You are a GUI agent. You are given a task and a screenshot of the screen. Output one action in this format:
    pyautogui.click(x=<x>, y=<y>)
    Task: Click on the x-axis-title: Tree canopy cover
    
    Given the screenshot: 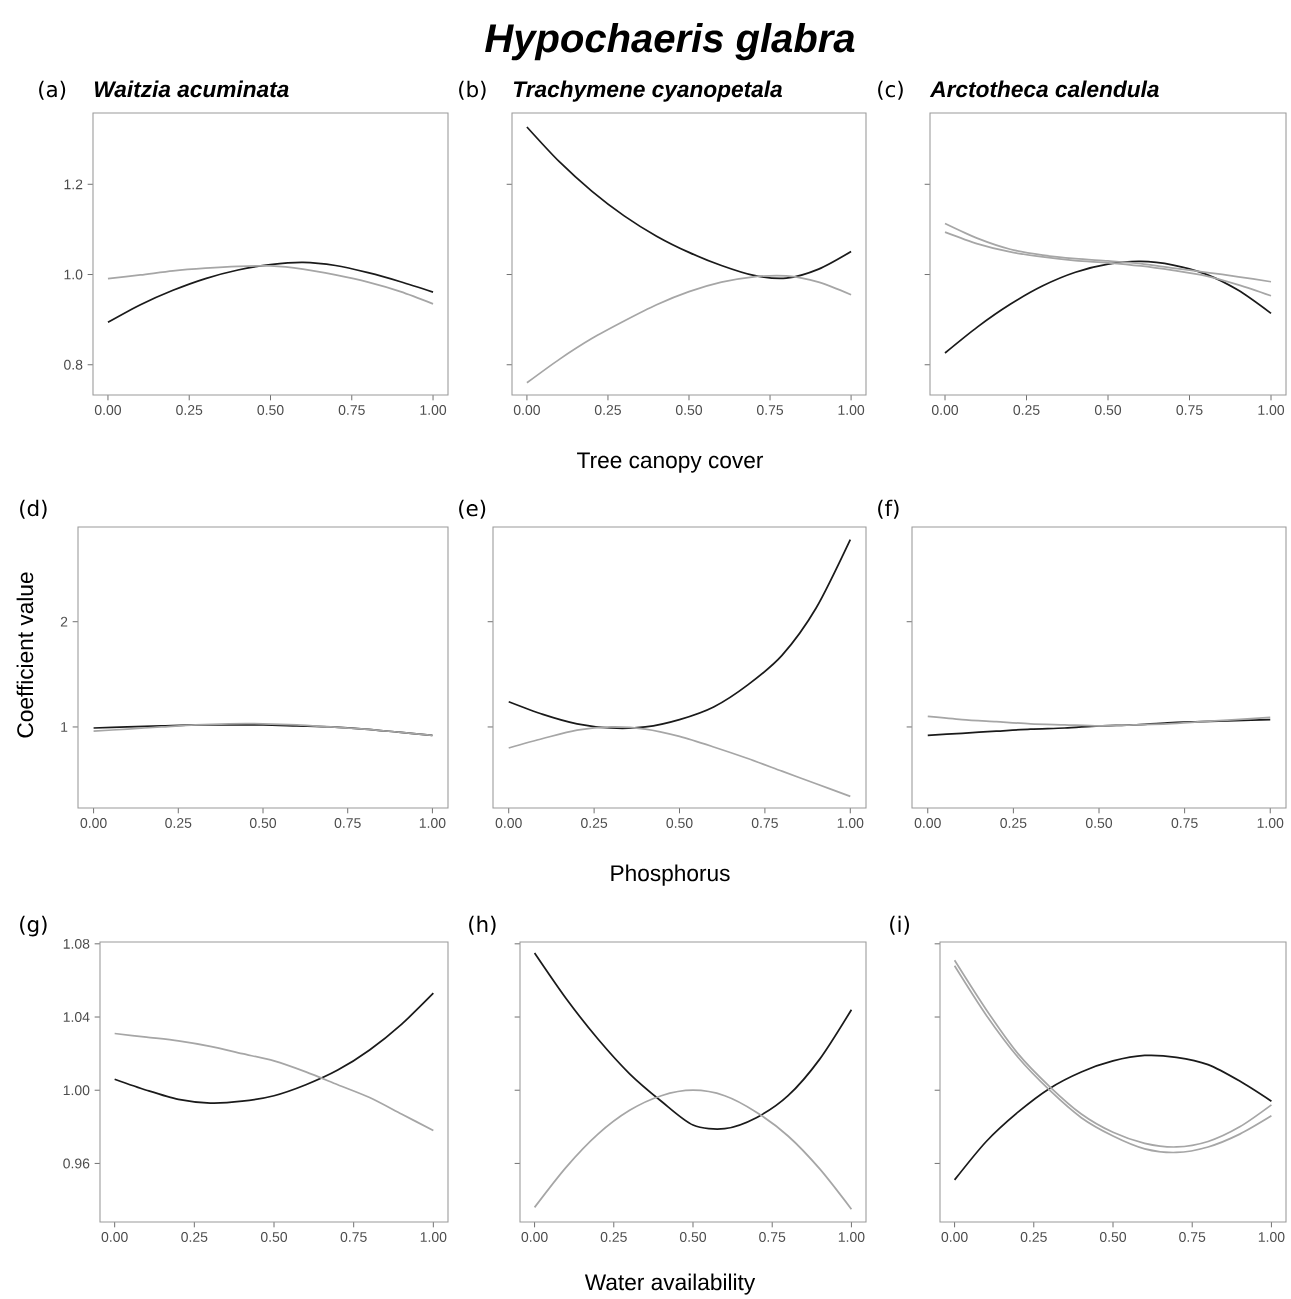 What is the action you would take?
    pyautogui.click(x=670, y=462)
    